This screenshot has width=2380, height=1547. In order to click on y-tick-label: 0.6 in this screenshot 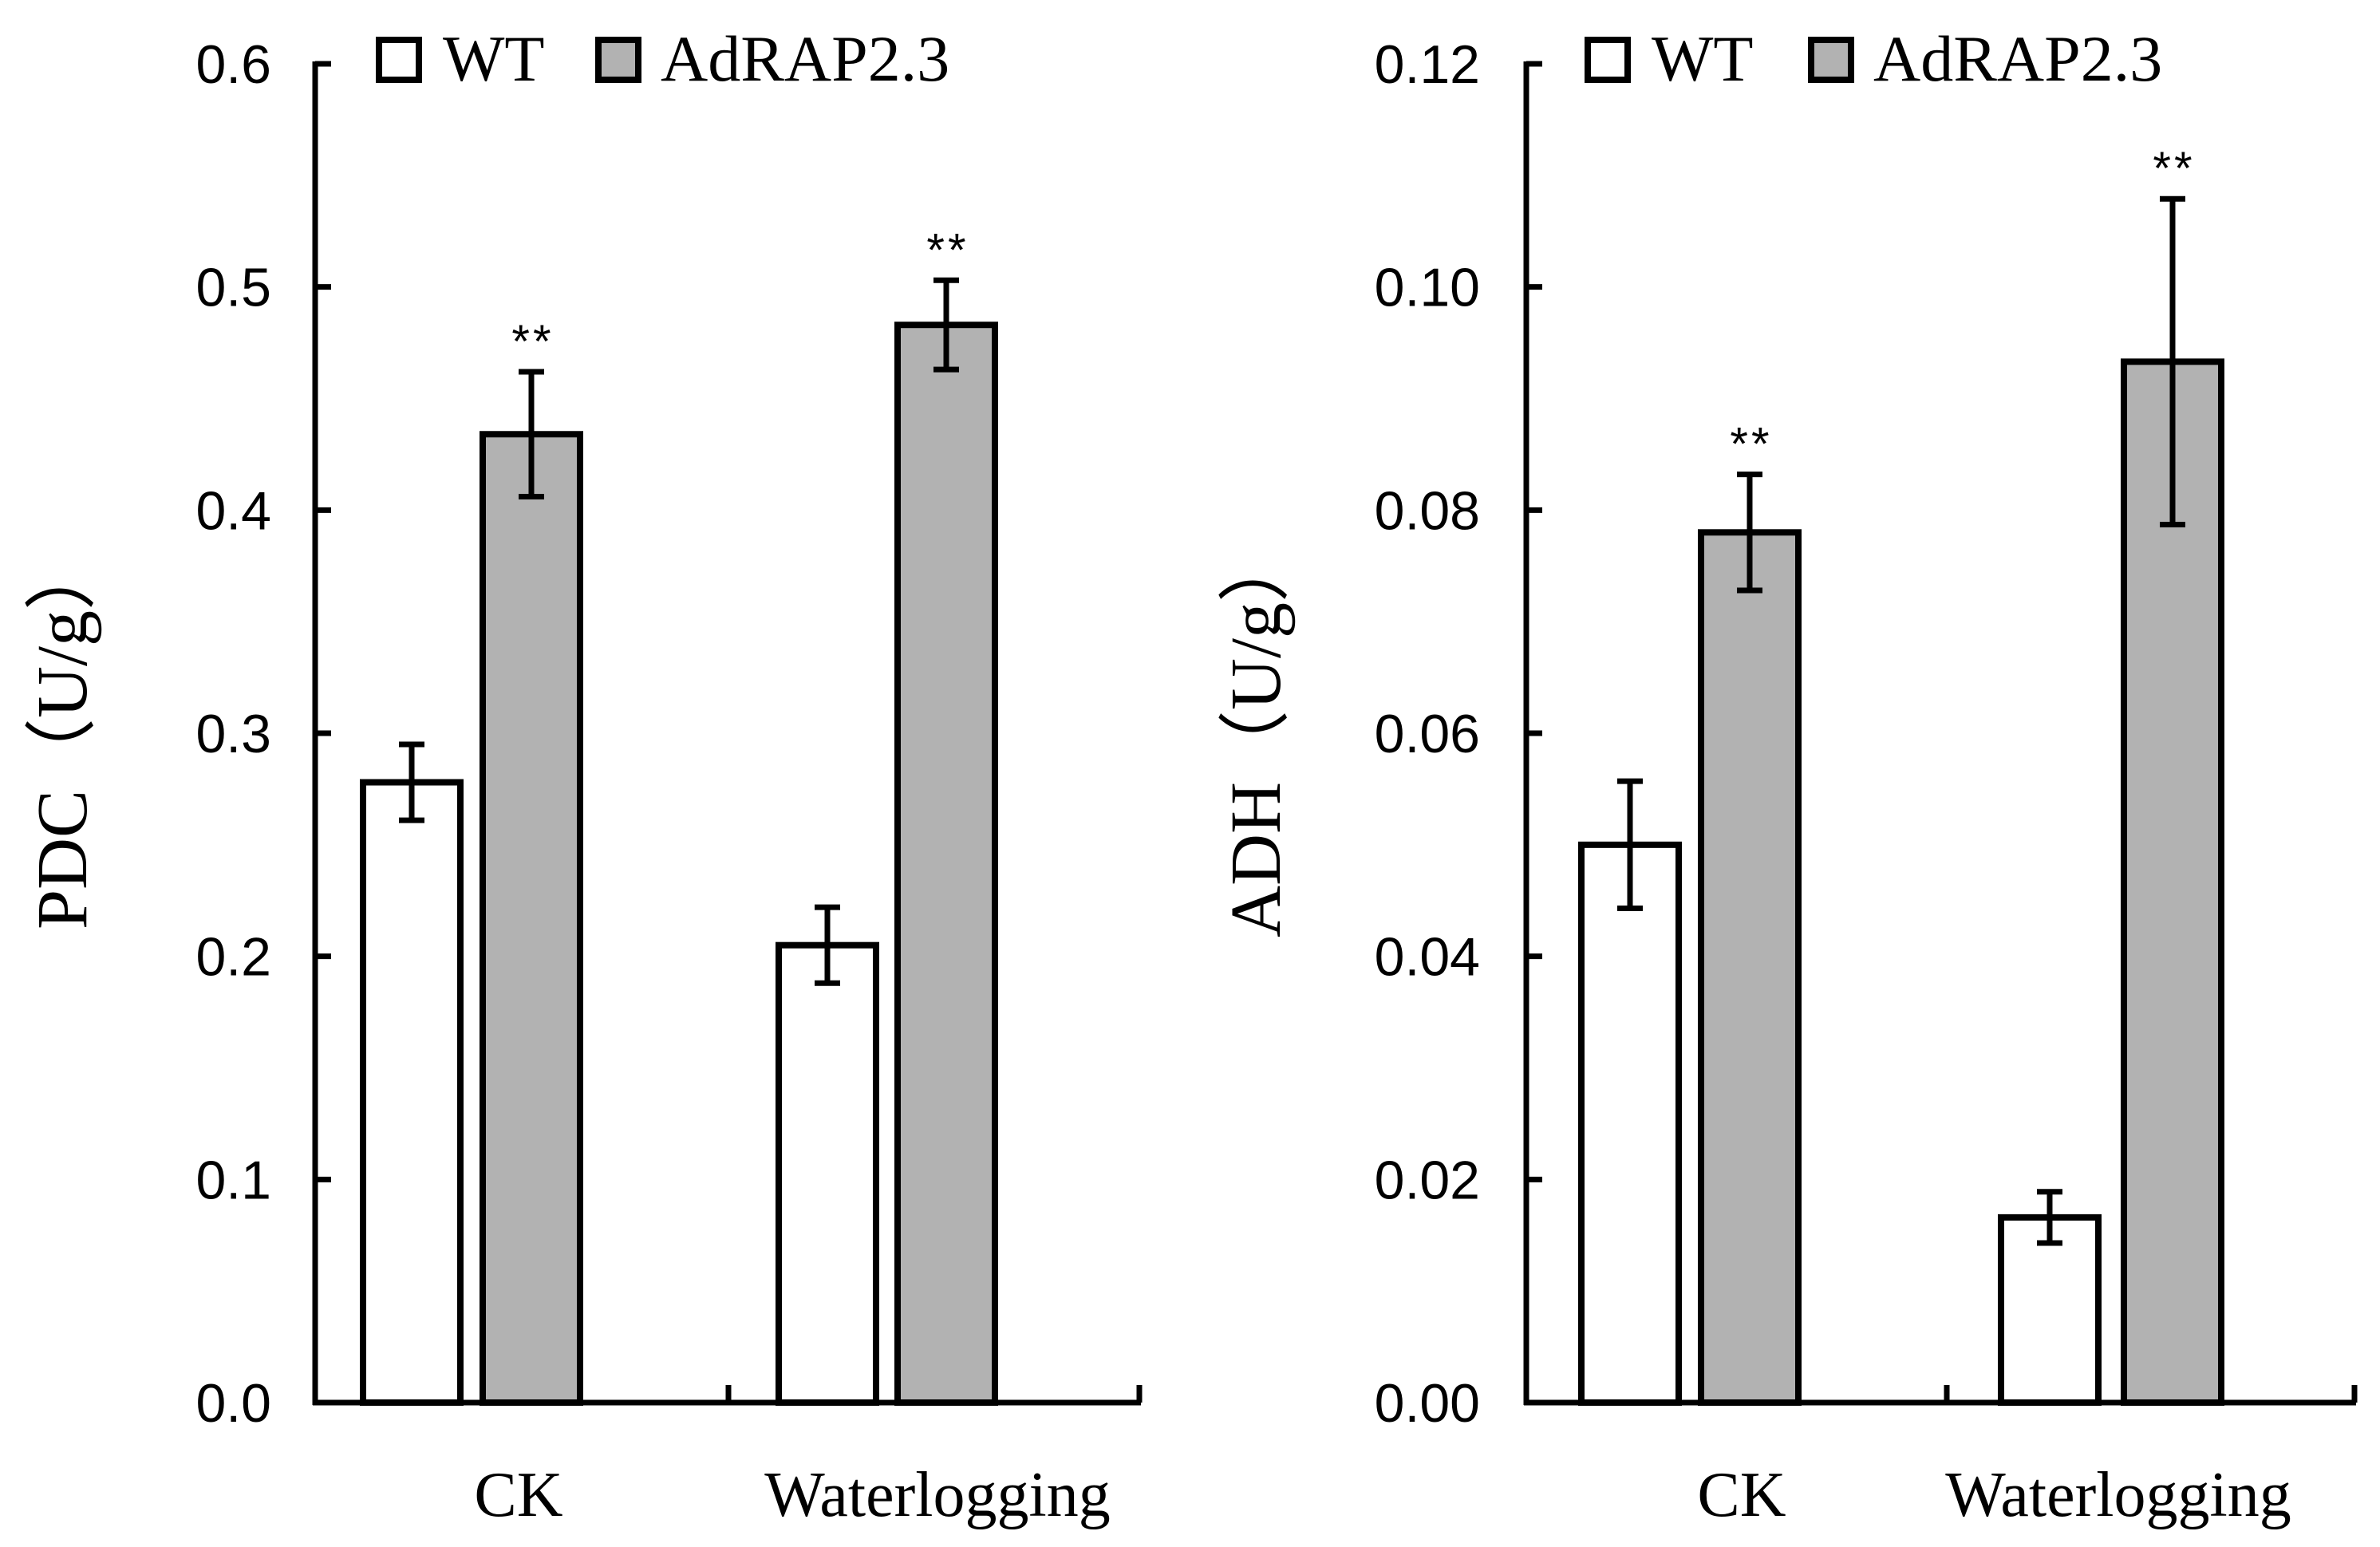, I will do `click(233, 64)`.